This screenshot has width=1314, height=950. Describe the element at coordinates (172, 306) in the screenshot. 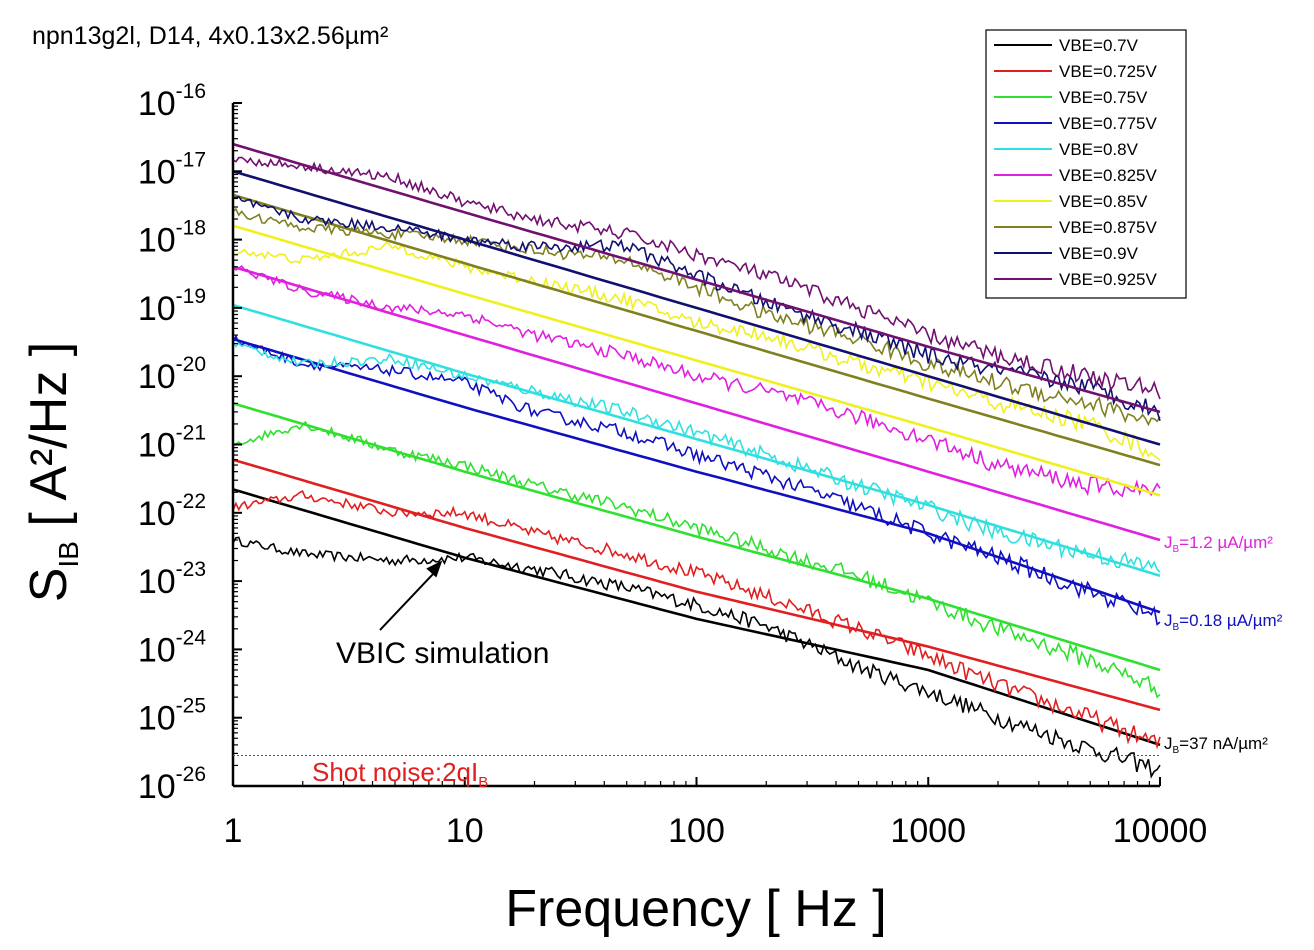

I see `y-tick-label: 10-19` at that location.